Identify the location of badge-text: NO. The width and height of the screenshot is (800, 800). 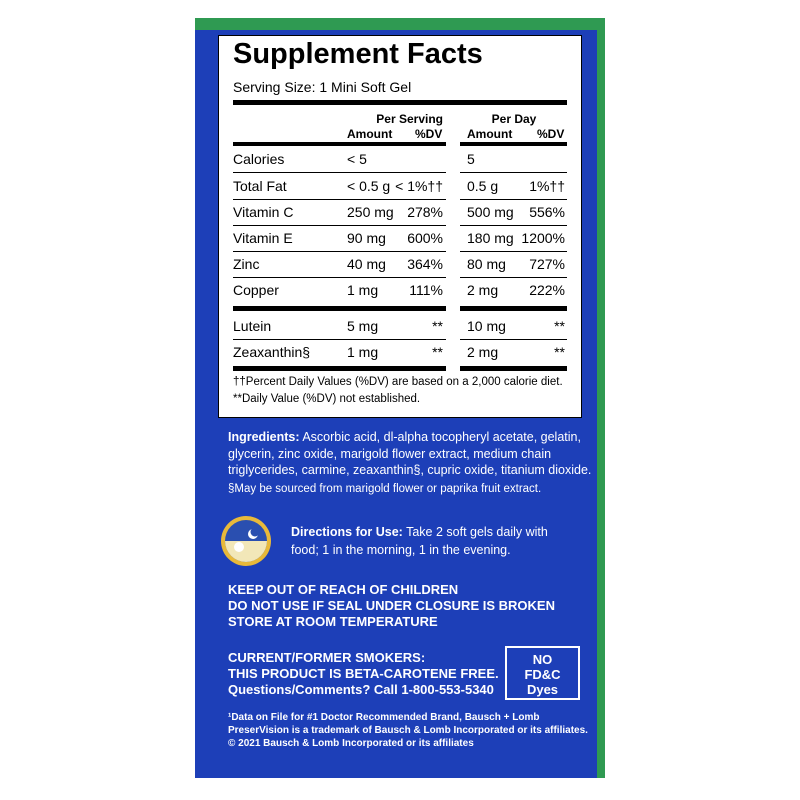
(542, 659).